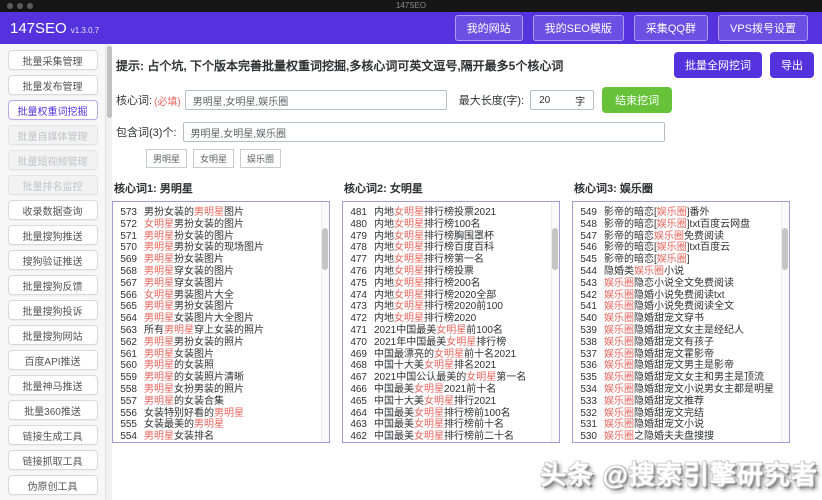  I want to click on keyword-row: 555 女装最美的男明星, so click(217, 425).